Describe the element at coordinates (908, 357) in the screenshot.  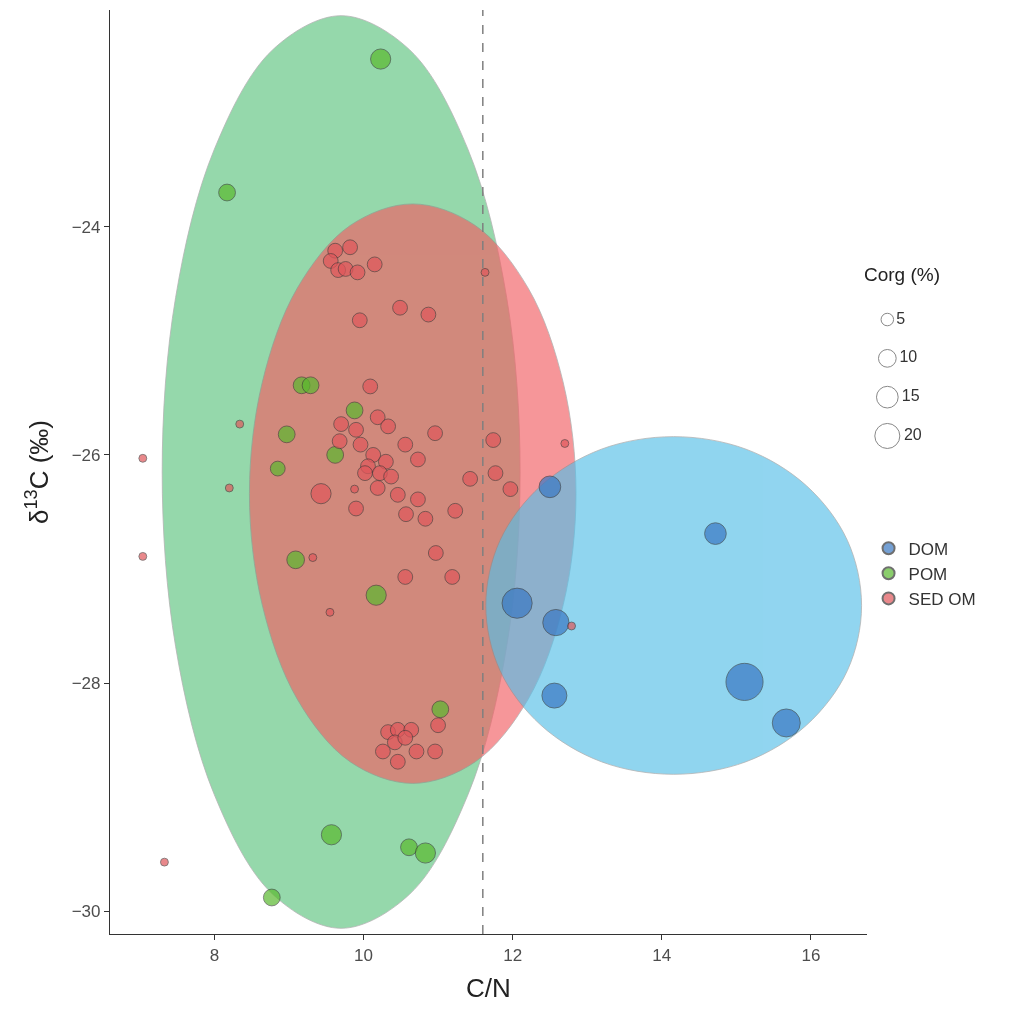
I see `legend-label: 10` at that location.